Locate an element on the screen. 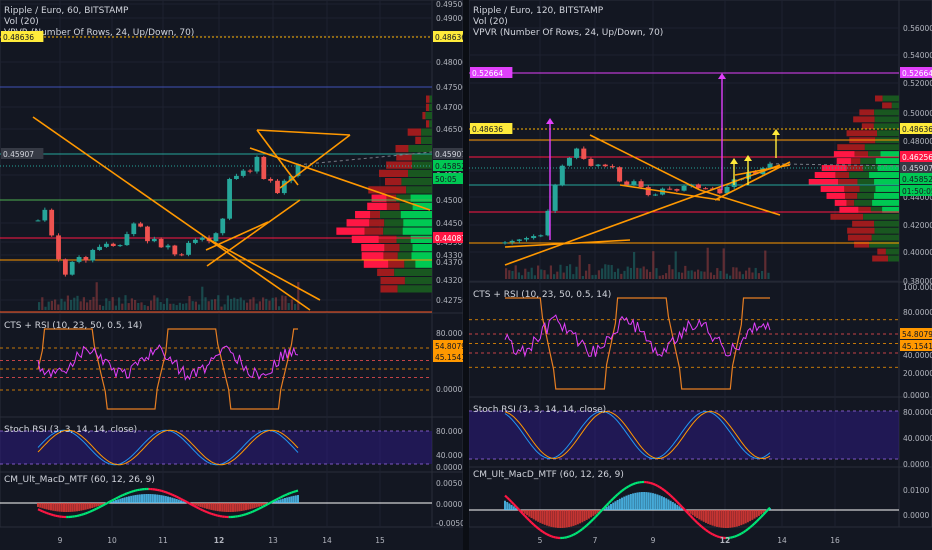  p1-rsi-tick: 0.0000 is located at coordinates (916, 395).